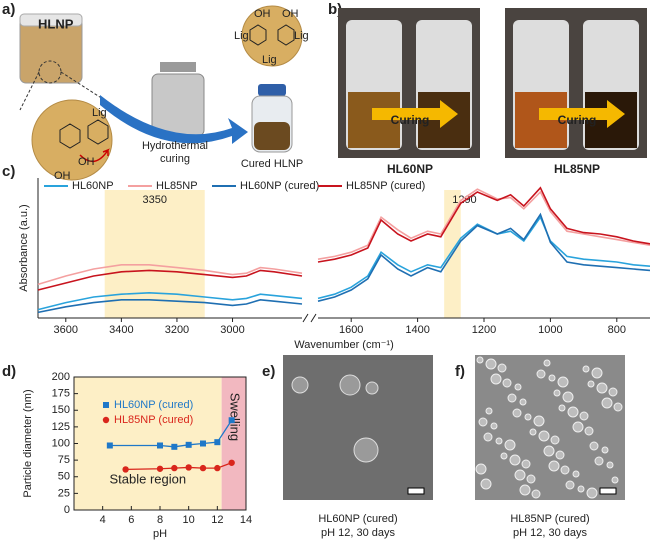 The height and width of the screenshot is (544, 650). I want to click on jar-cap, so click(272, 90).